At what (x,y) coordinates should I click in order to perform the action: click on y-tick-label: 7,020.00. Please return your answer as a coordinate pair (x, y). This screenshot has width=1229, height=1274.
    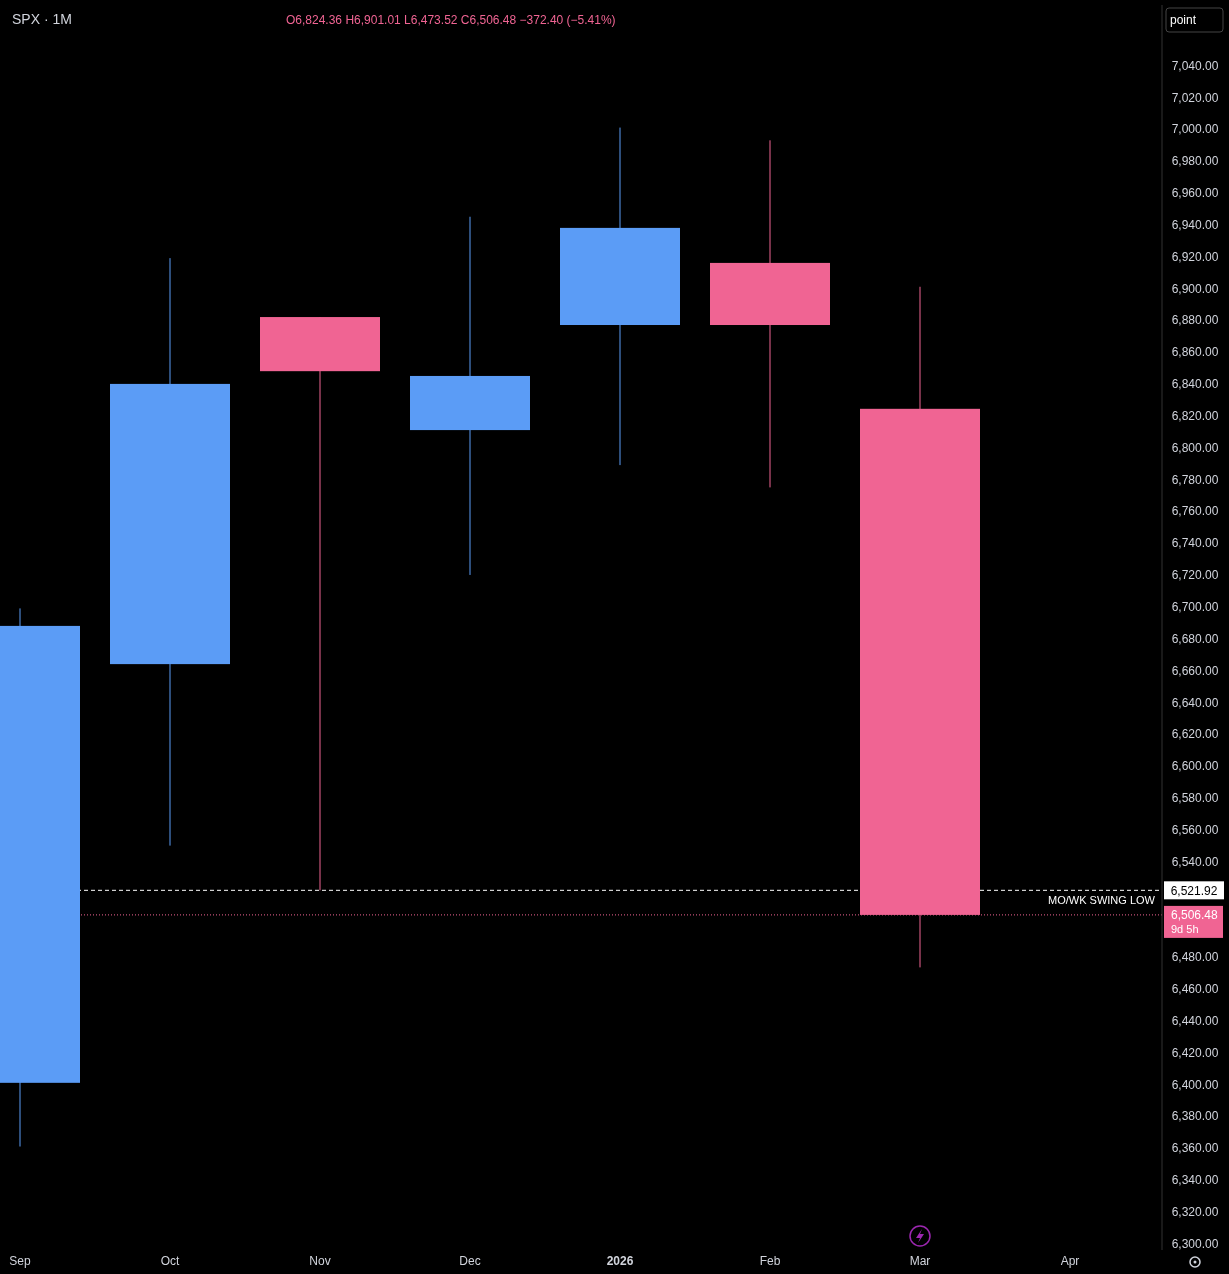
    Looking at the image, I should click on (1195, 97).